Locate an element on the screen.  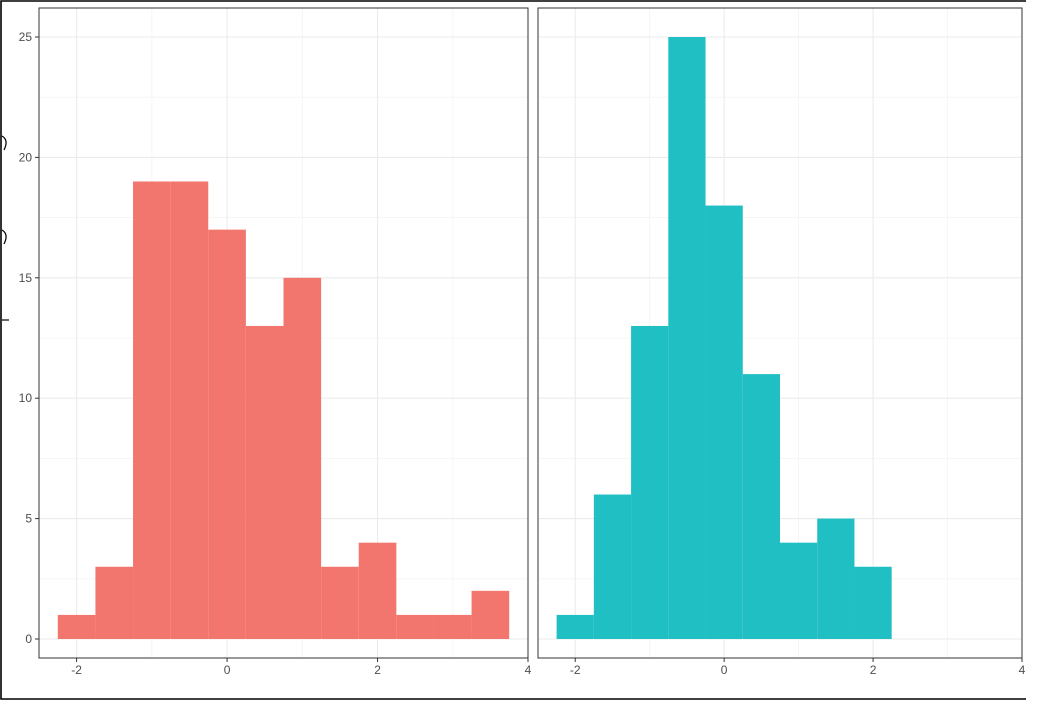
y-tick-label: 20 is located at coordinates (26, 157).